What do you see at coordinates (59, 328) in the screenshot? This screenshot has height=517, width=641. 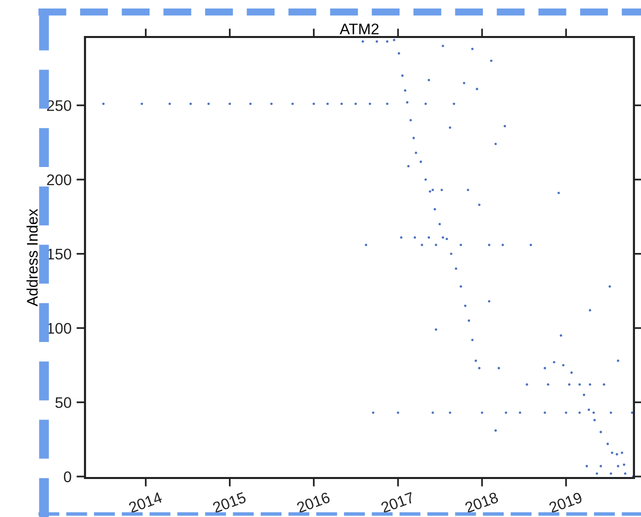 I see `y-tick-label: 100` at bounding box center [59, 328].